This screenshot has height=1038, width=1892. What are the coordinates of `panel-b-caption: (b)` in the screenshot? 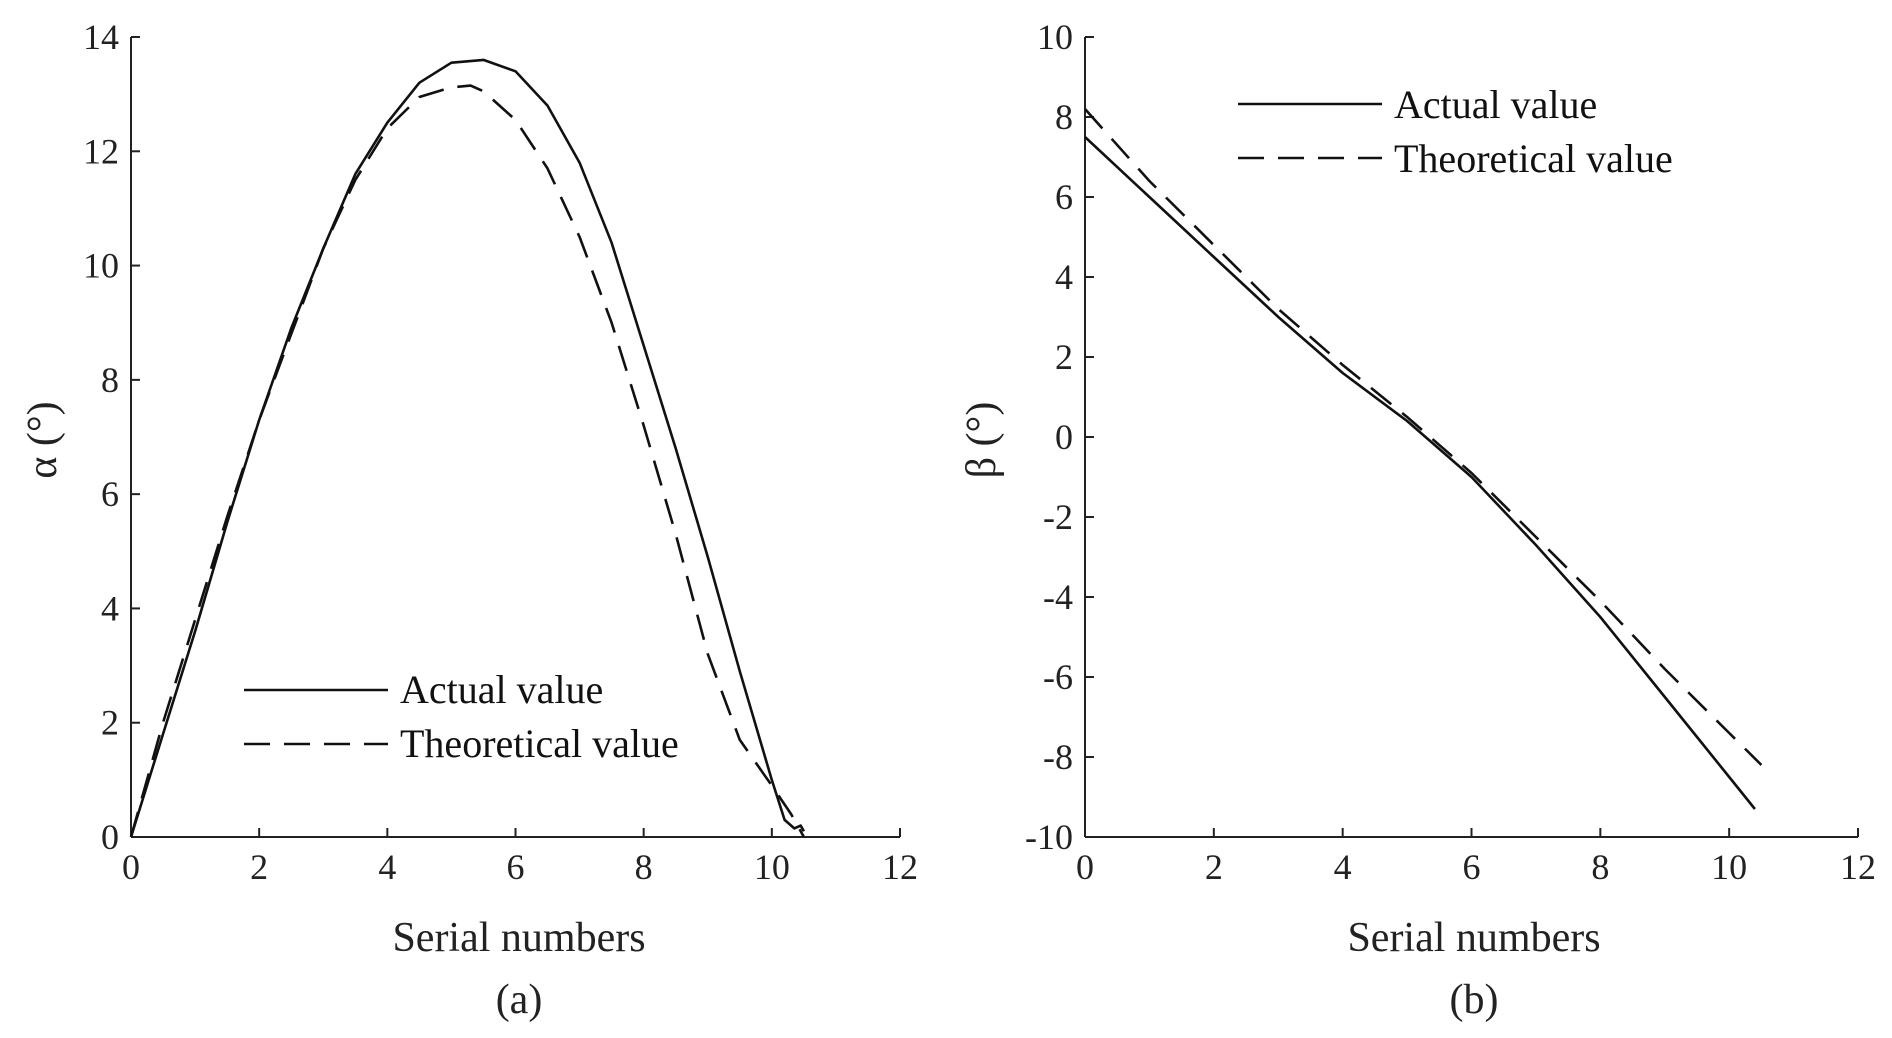 It's located at (1474, 1000).